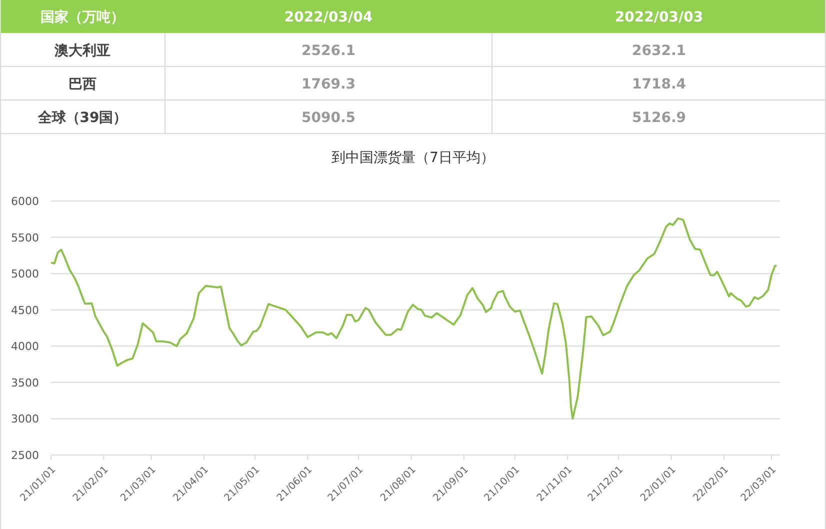 This screenshot has width=826, height=529. I want to click on text: 2022/03/03, so click(659, 18).